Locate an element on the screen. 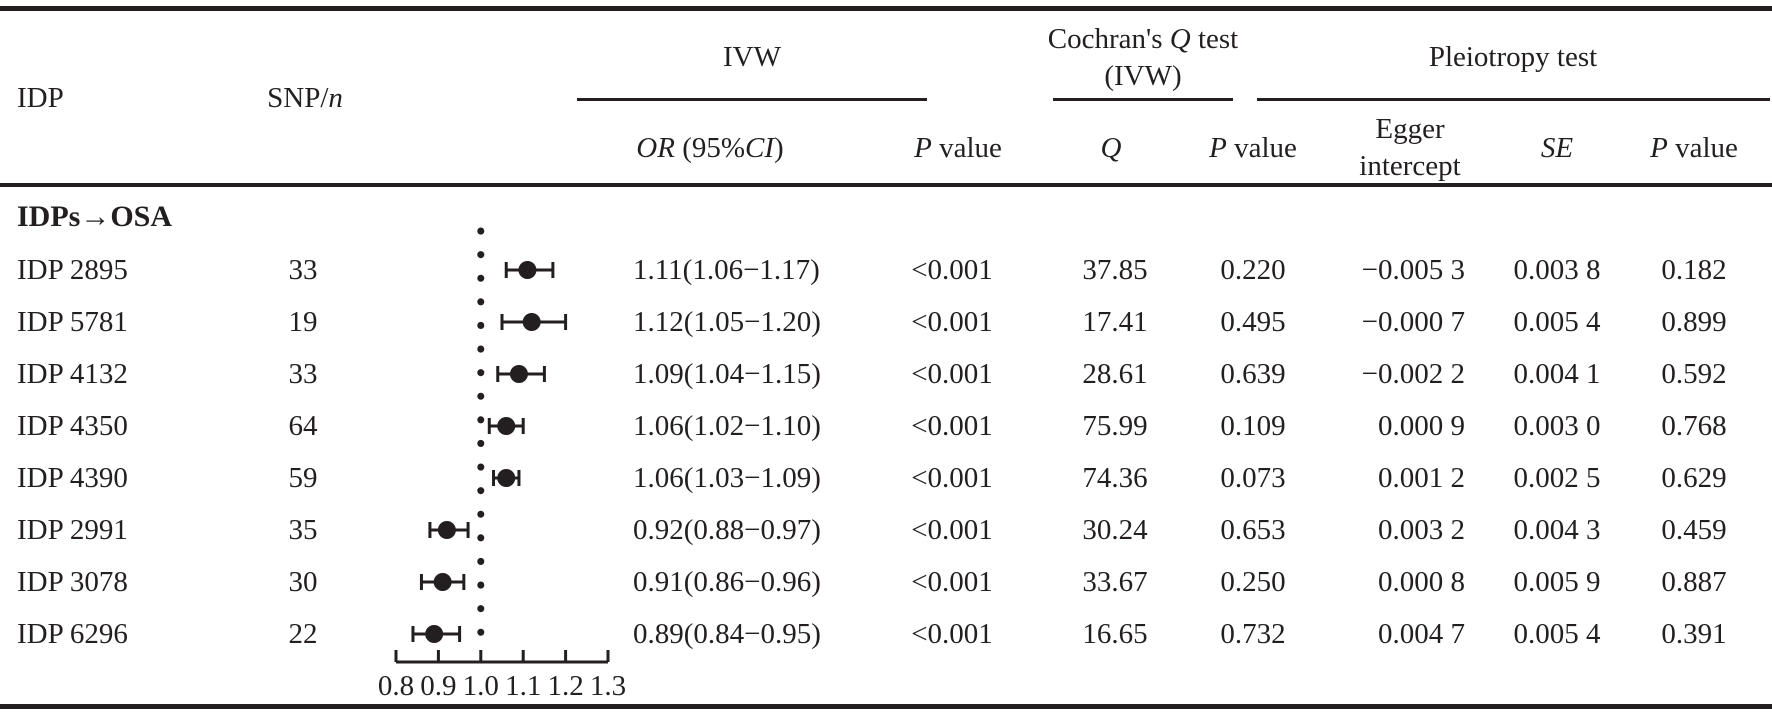 This screenshot has width=1772, height=721. se-cell: 0.002 5 is located at coordinates (1557, 478).